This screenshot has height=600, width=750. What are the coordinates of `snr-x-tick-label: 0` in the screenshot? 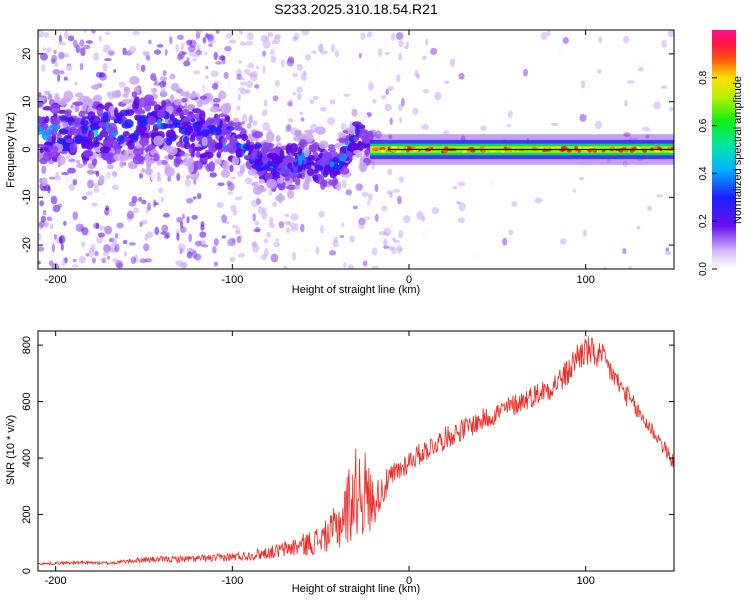 It's located at (409, 581).